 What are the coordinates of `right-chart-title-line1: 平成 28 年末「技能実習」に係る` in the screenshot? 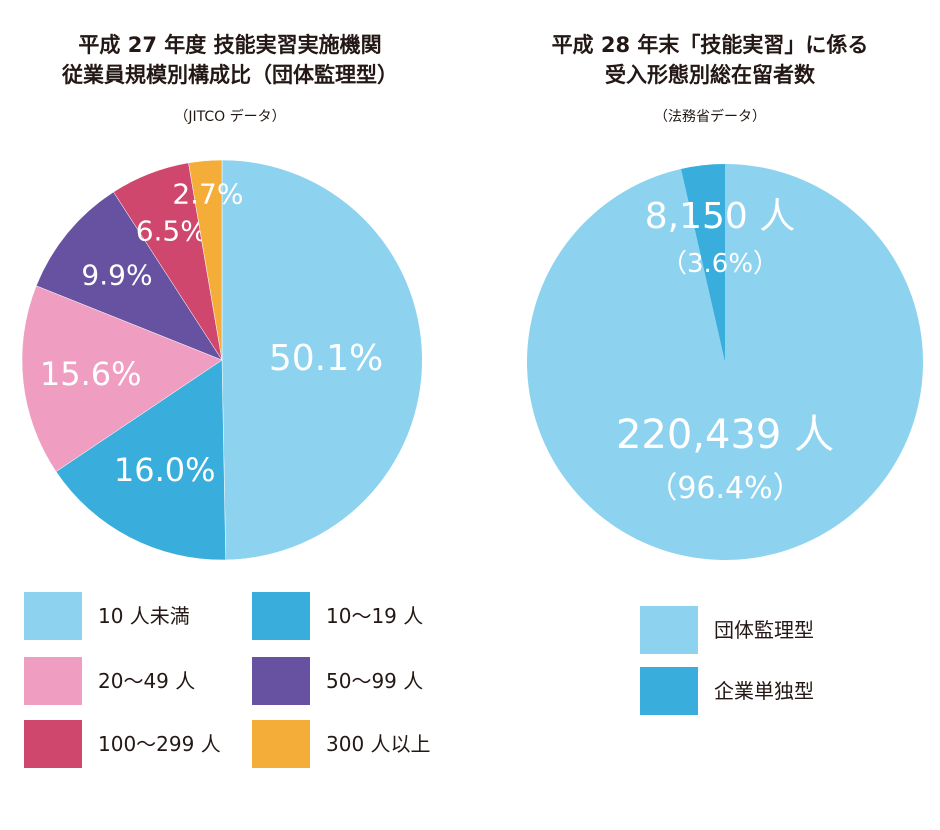 It's located at (710, 45).